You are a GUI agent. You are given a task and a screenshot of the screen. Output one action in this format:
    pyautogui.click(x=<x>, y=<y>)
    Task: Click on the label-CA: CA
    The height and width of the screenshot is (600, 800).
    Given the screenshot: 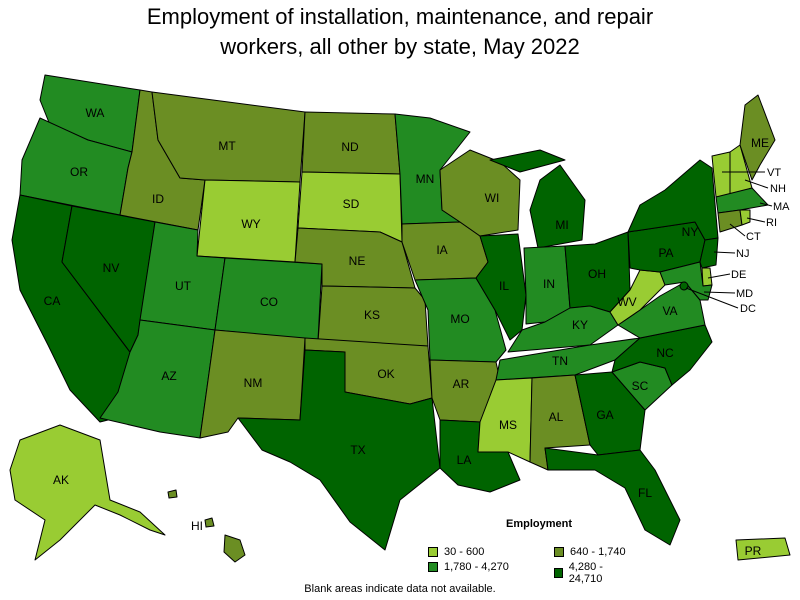 What is the action you would take?
    pyautogui.click(x=52, y=301)
    